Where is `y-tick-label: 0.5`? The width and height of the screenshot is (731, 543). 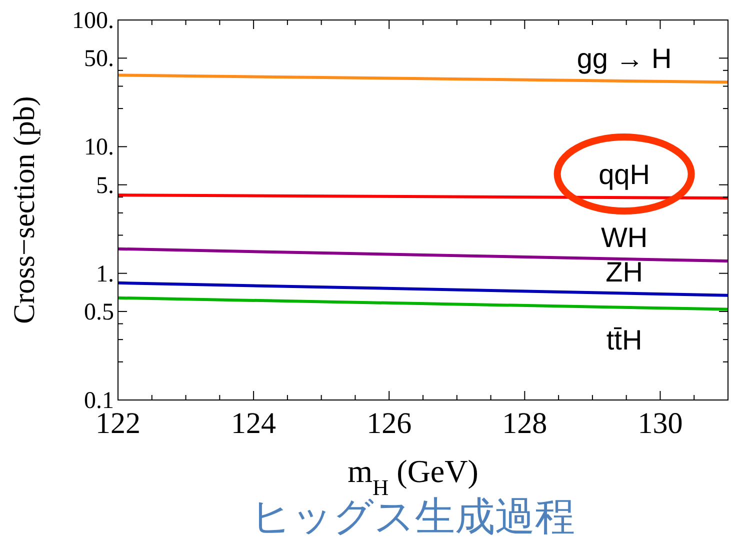
y-tick-label: 0.5 is located at coordinates (99, 312).